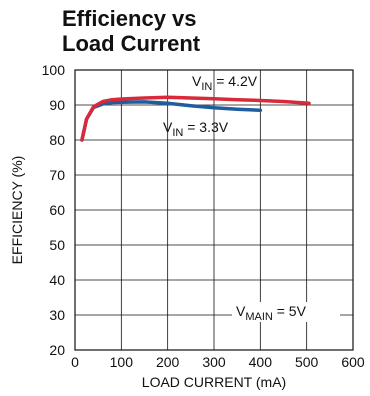  What do you see at coordinates (196, 129) in the screenshot?
I see `series-label-1: VIN = 3.3V` at bounding box center [196, 129].